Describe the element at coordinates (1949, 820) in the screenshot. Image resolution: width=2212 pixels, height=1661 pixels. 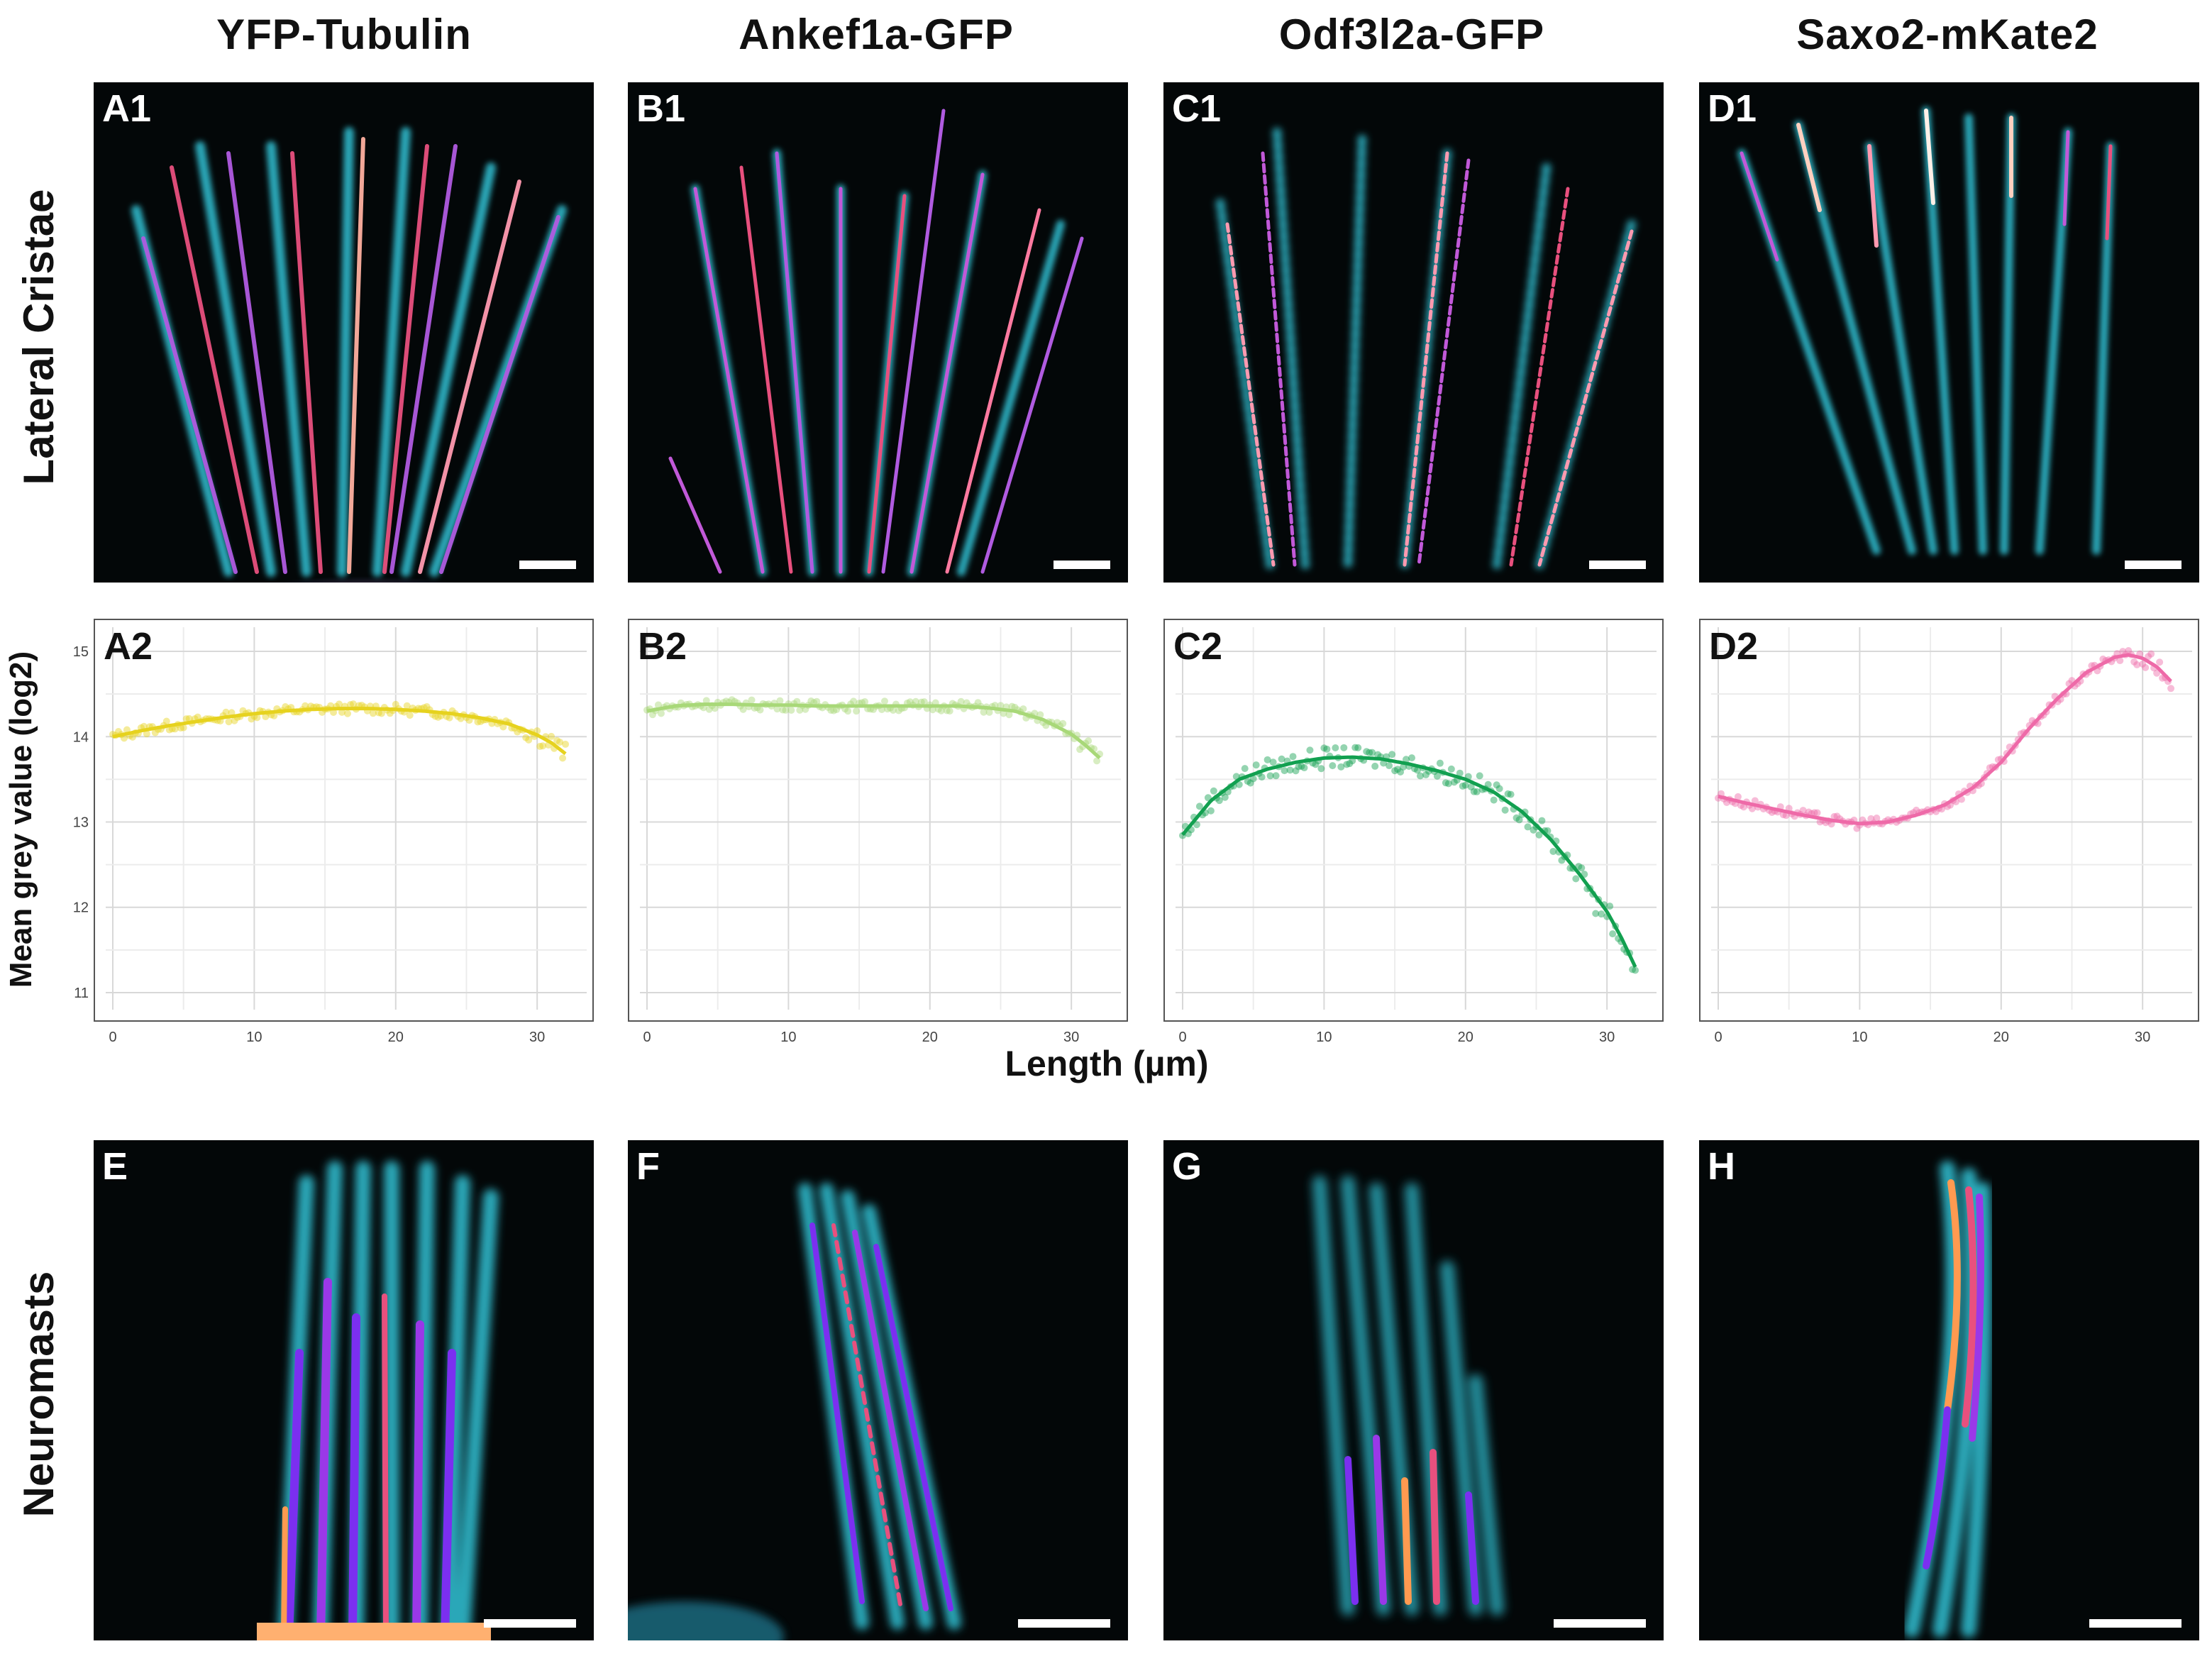
I see `plot-panel-d2: D2` at that location.